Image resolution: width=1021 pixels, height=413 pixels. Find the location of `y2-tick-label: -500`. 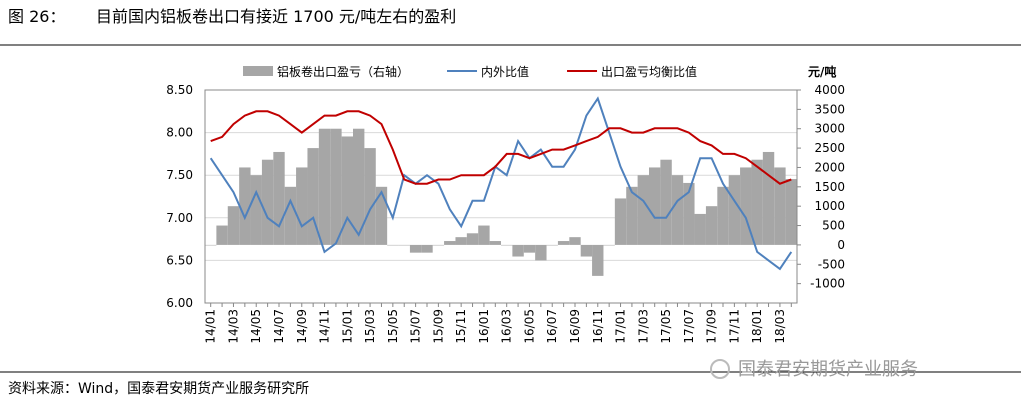

y2-tick-label: -500 is located at coordinates (831, 264).